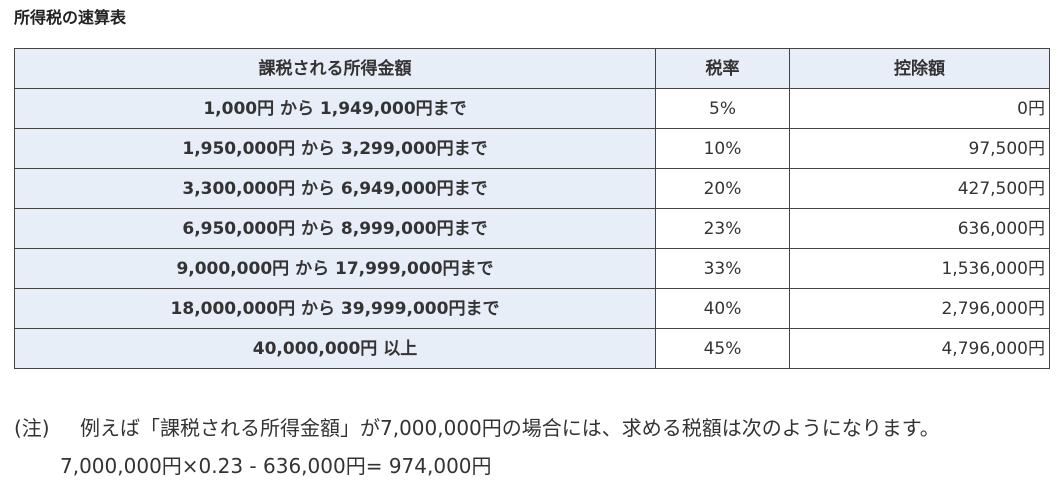 The height and width of the screenshot is (491, 1064). I want to click on tax-rate-cell: 5%, so click(722, 108).